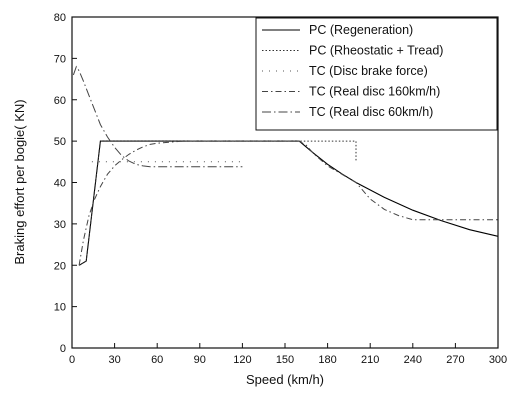 The height and width of the screenshot is (394, 515). I want to click on x-tick-label-7: 210, so click(370, 360).